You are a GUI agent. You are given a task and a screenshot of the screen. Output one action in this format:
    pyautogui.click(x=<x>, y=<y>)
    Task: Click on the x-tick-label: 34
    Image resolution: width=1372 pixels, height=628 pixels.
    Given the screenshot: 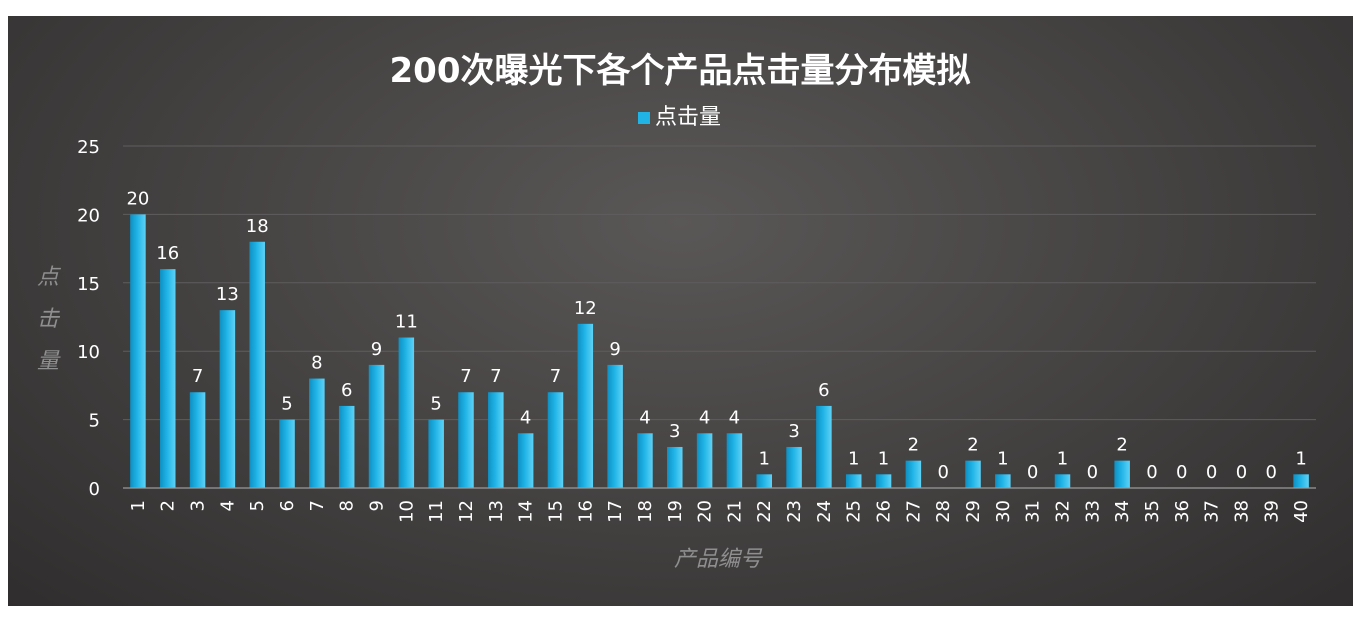 What is the action you would take?
    pyautogui.click(x=1122, y=511)
    